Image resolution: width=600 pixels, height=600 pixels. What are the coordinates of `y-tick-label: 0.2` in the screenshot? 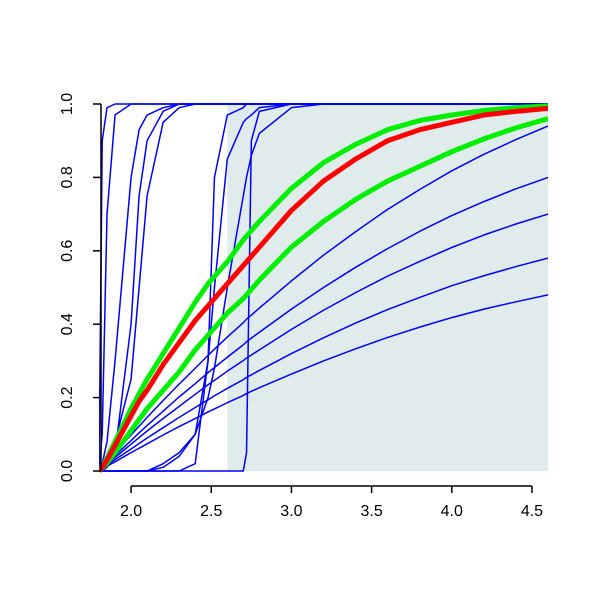 It's located at (67, 397).